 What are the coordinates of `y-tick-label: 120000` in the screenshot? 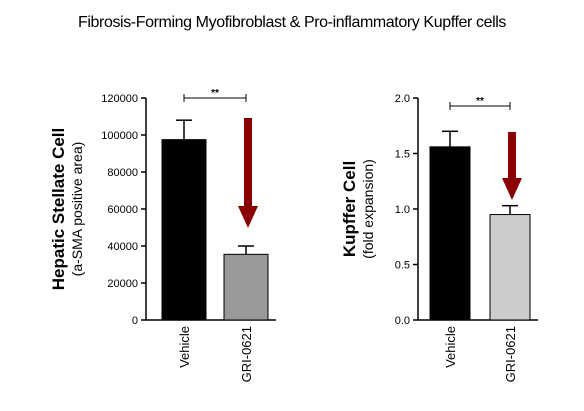 It's located at (119, 99).